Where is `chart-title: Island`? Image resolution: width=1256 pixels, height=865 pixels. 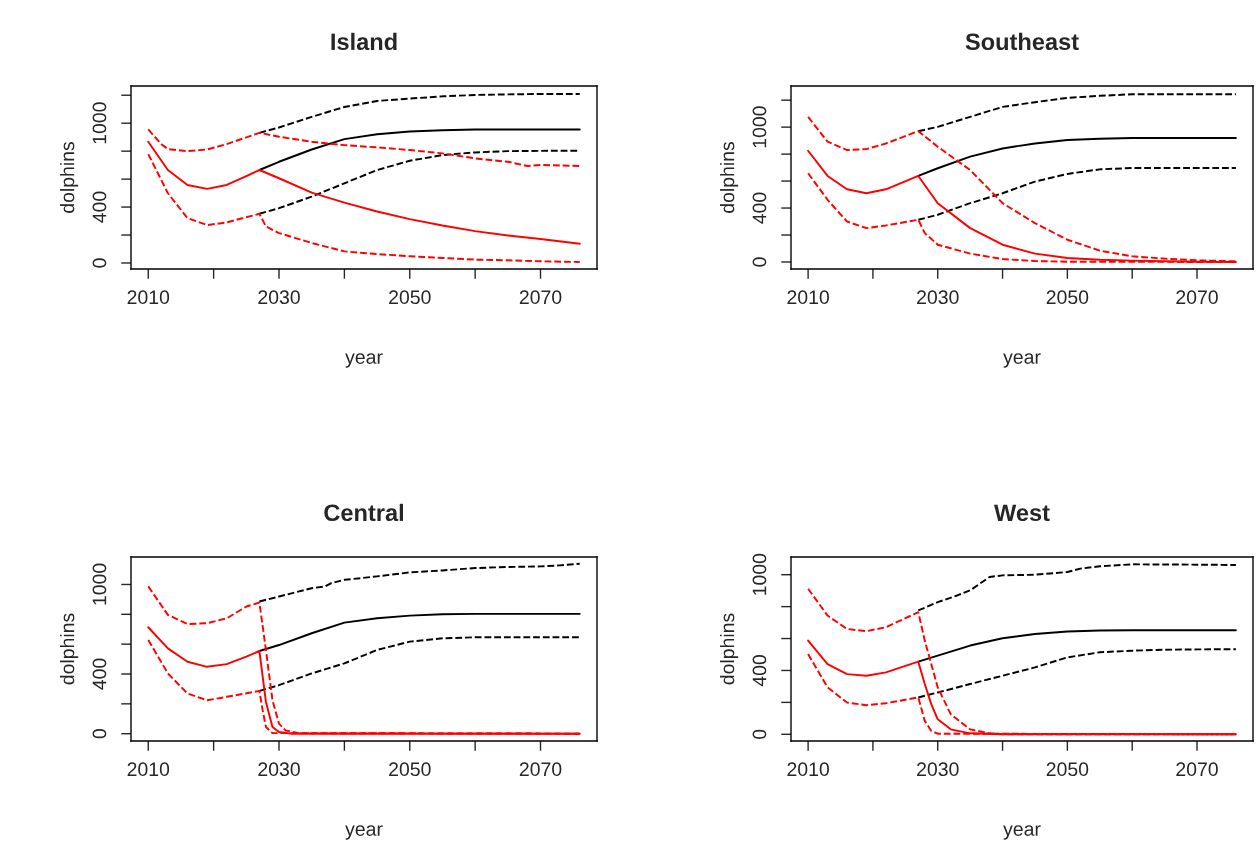
chart-title: Island is located at coordinates (364, 41).